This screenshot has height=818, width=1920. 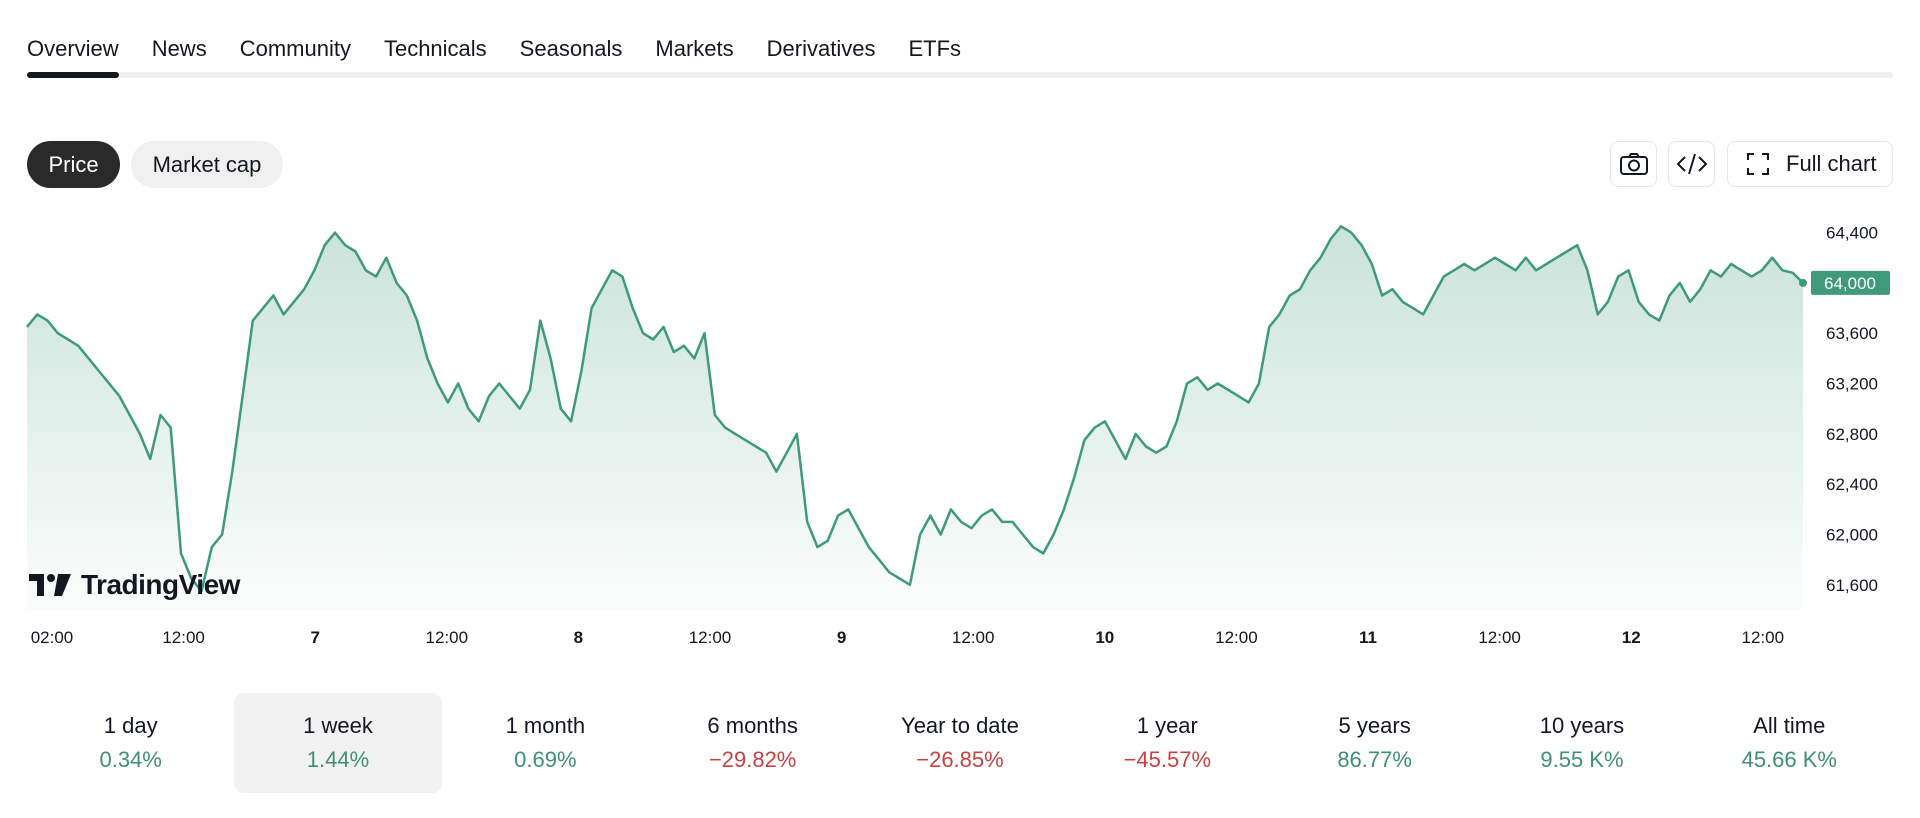 What do you see at coordinates (314, 637) in the screenshot?
I see `x-tick-label: 7` at bounding box center [314, 637].